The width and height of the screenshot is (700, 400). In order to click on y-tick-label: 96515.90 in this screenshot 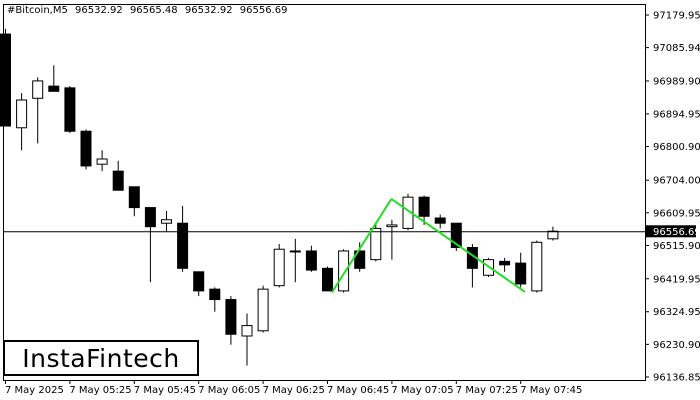, I will do `click(676, 246)`.